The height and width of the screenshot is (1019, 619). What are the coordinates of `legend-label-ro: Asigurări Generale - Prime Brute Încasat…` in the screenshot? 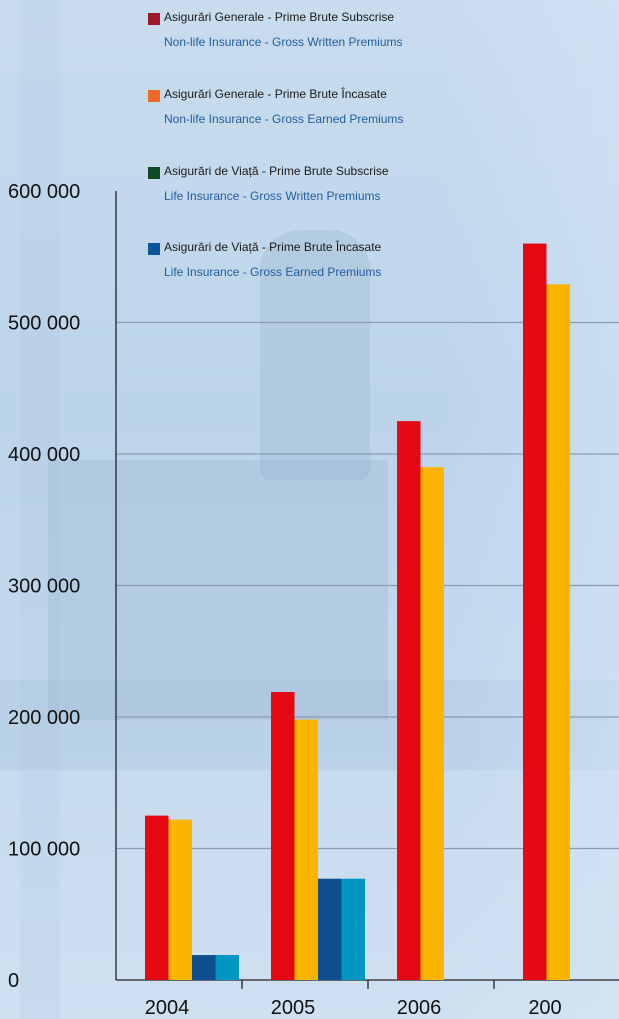 It's located at (275, 94).